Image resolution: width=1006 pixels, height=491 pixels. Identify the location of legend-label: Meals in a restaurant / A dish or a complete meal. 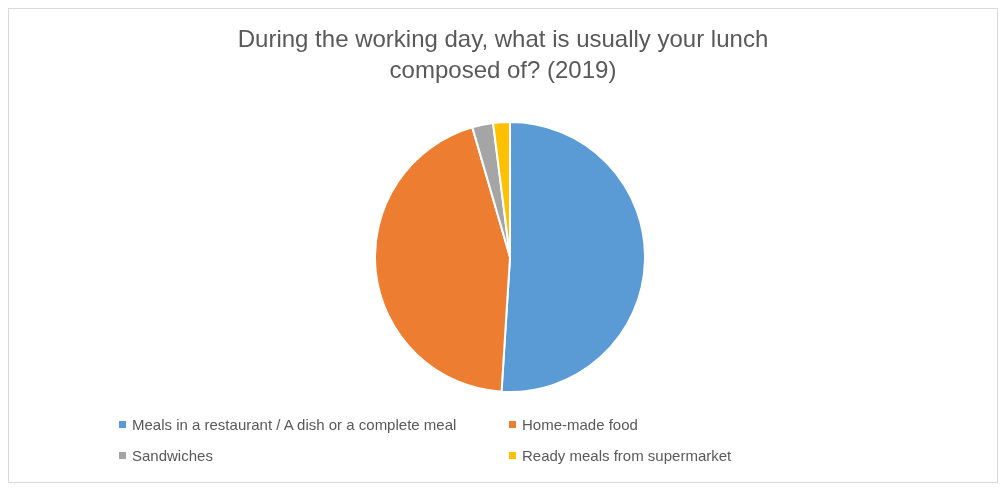
(294, 424).